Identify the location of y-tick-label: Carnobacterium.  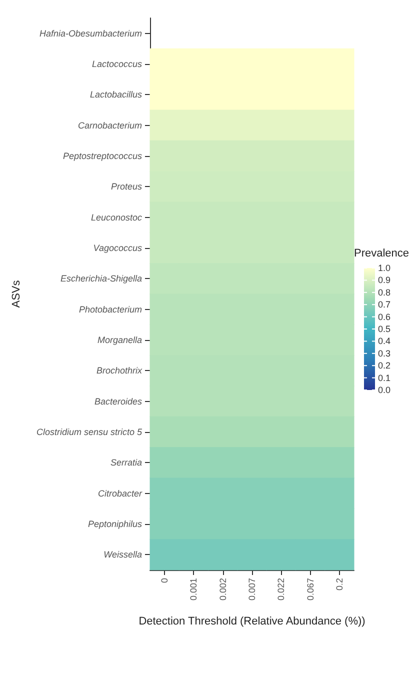
(110, 125).